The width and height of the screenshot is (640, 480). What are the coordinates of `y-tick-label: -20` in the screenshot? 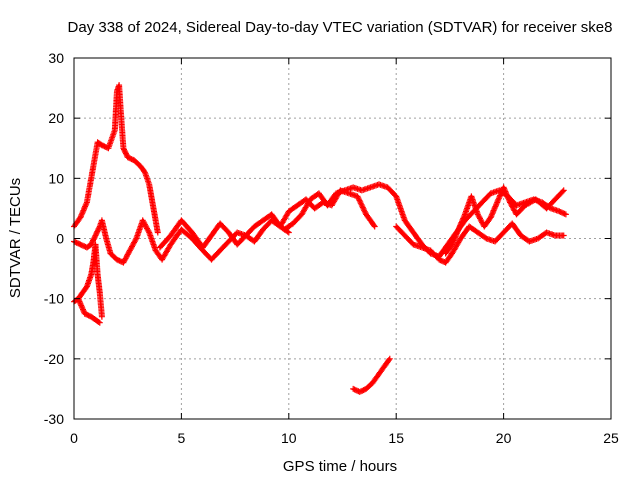 It's located at (54, 359).